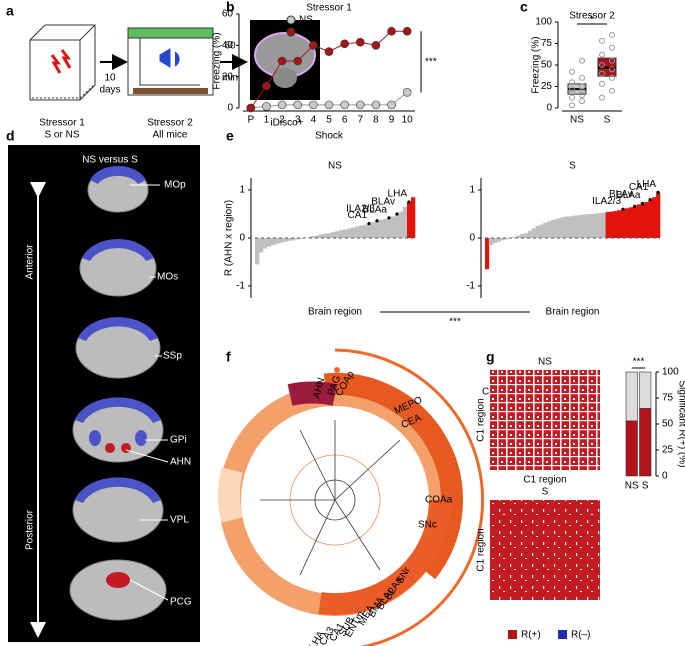 The width and height of the screenshot is (685, 646). I want to click on x-tick-label: S, so click(645, 486).